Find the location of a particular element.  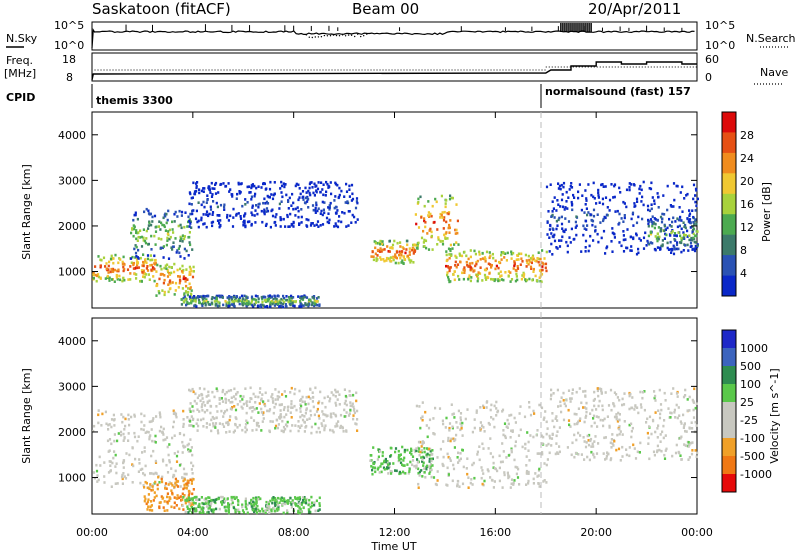

colorbar-segment is located at coordinates (729, 245).